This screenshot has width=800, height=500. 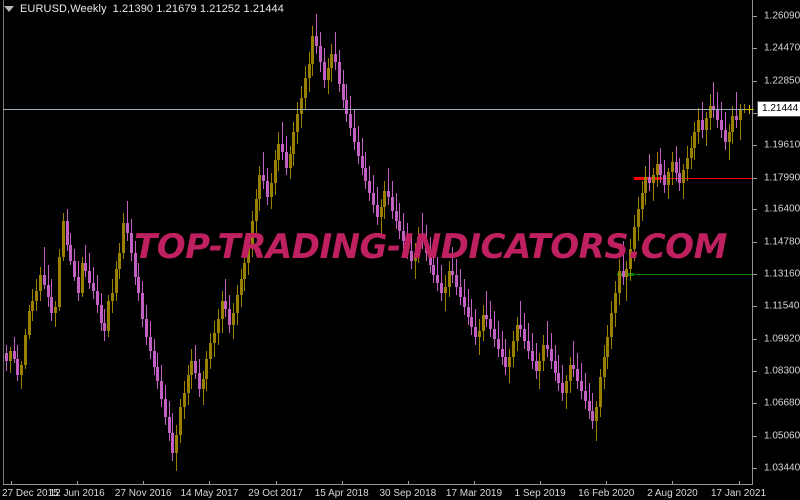 What do you see at coordinates (684, 274) in the screenshot?
I see `support-line` at bounding box center [684, 274].